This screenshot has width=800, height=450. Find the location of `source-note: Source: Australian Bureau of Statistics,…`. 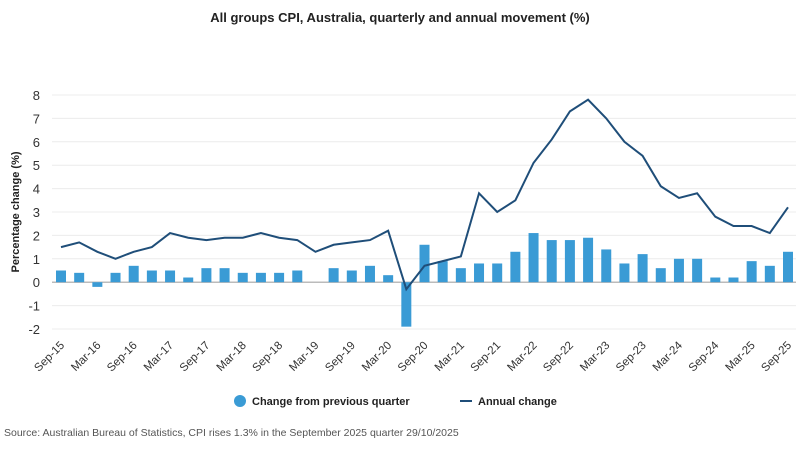

source-note: Source: Australian Bureau of Statistics,… is located at coordinates (231, 433).